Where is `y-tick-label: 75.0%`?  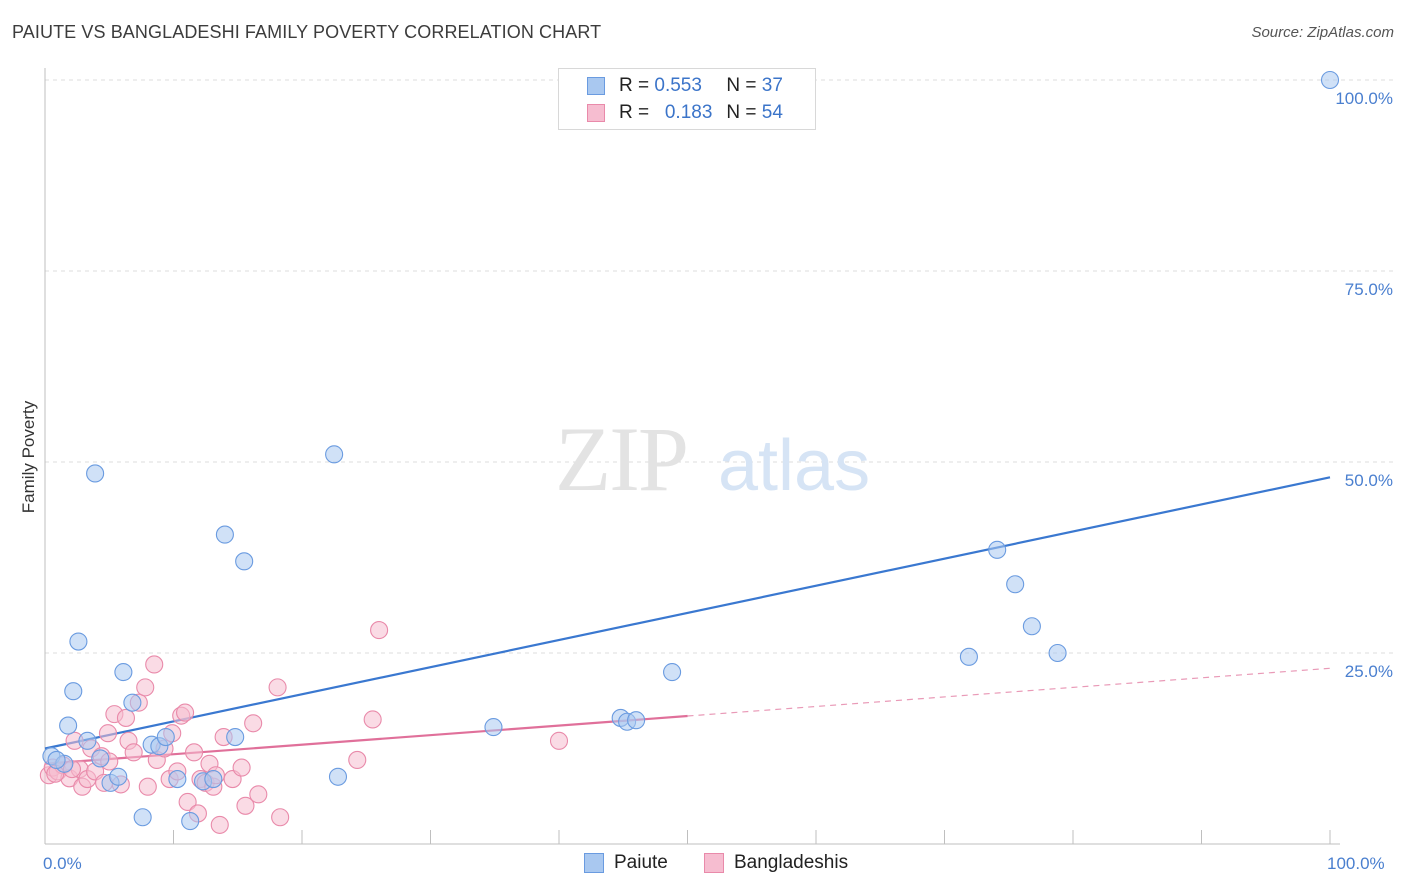
y-tick-label: 75.0% is located at coordinates (1369, 289).